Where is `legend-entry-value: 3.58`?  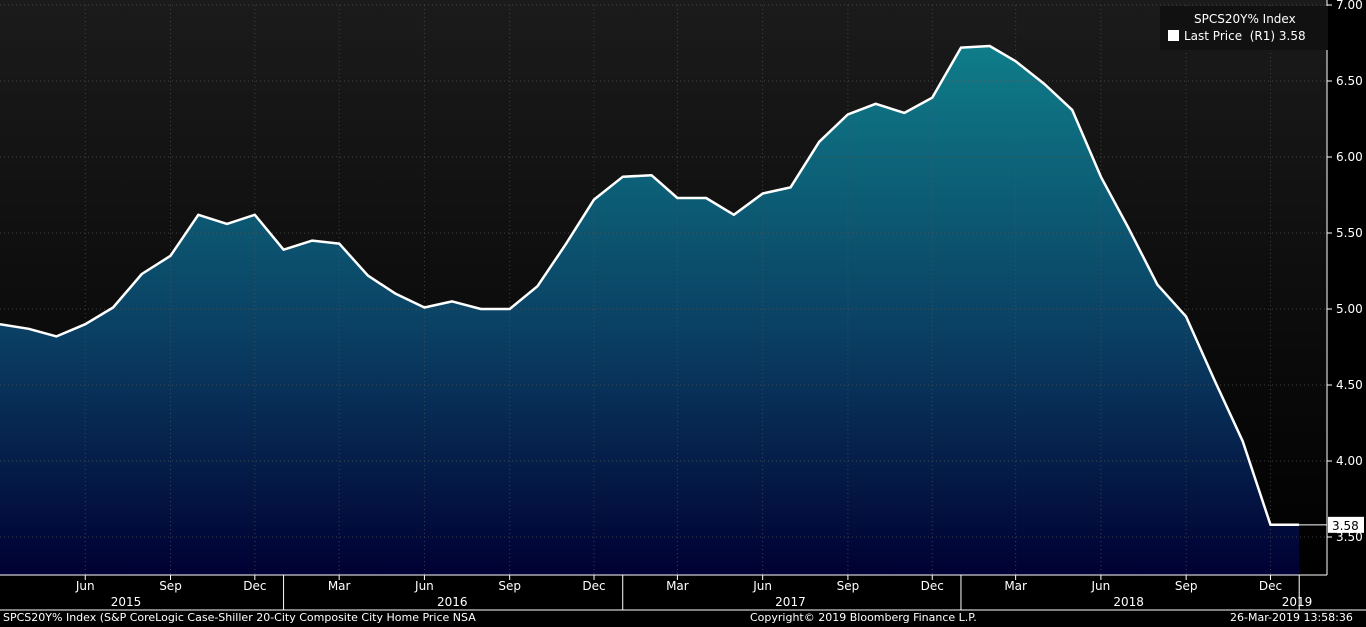
legend-entry-value: 3.58 is located at coordinates (1292, 36).